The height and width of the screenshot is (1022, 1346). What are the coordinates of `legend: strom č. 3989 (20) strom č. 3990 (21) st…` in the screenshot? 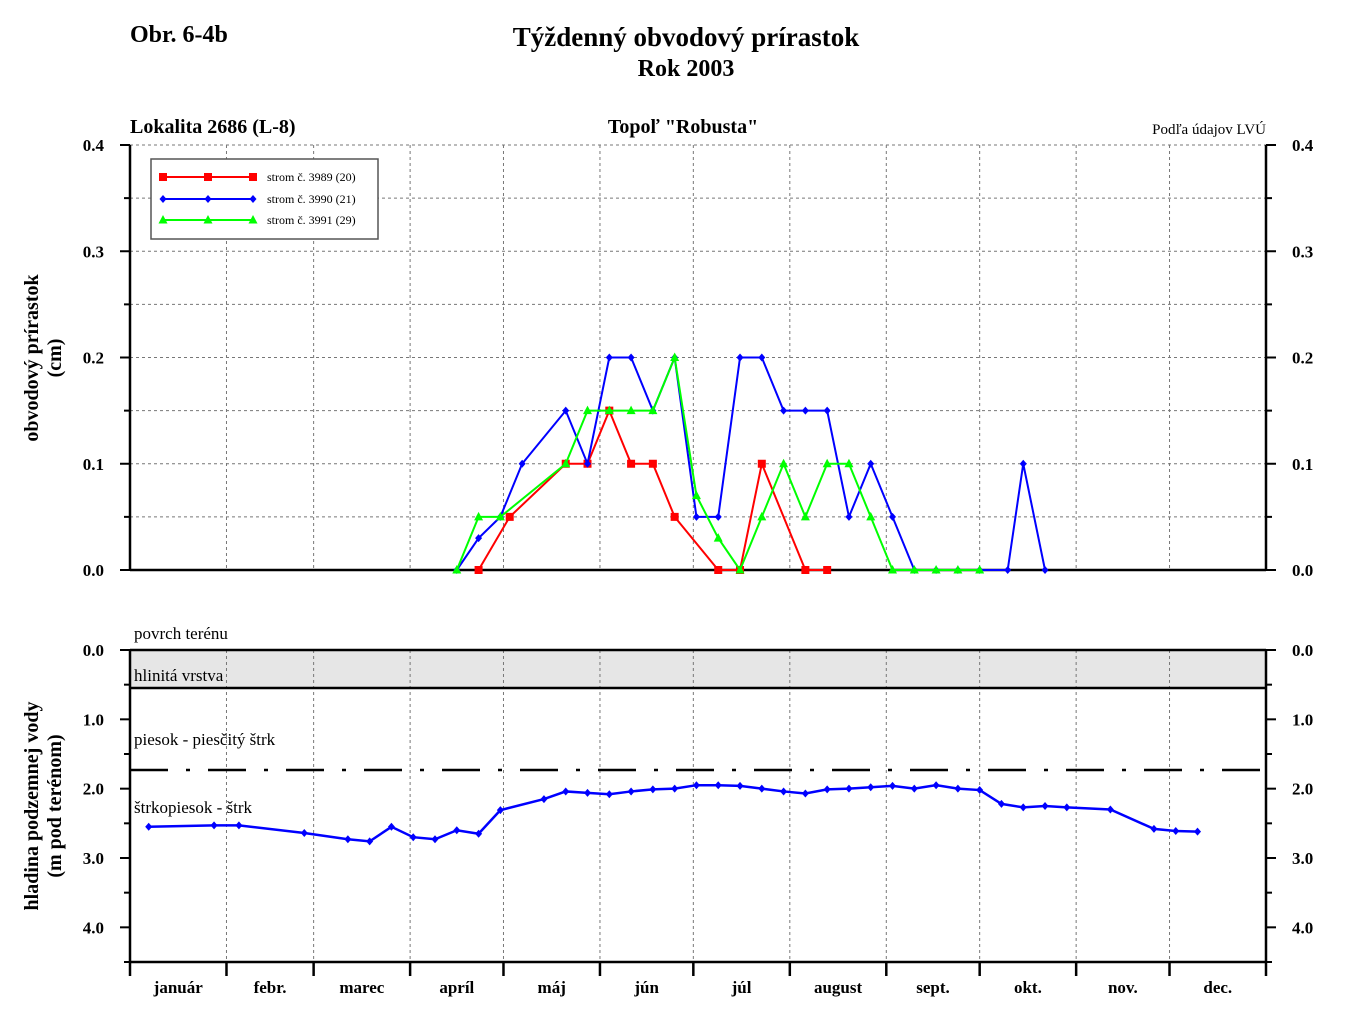 It's located at (264, 199).